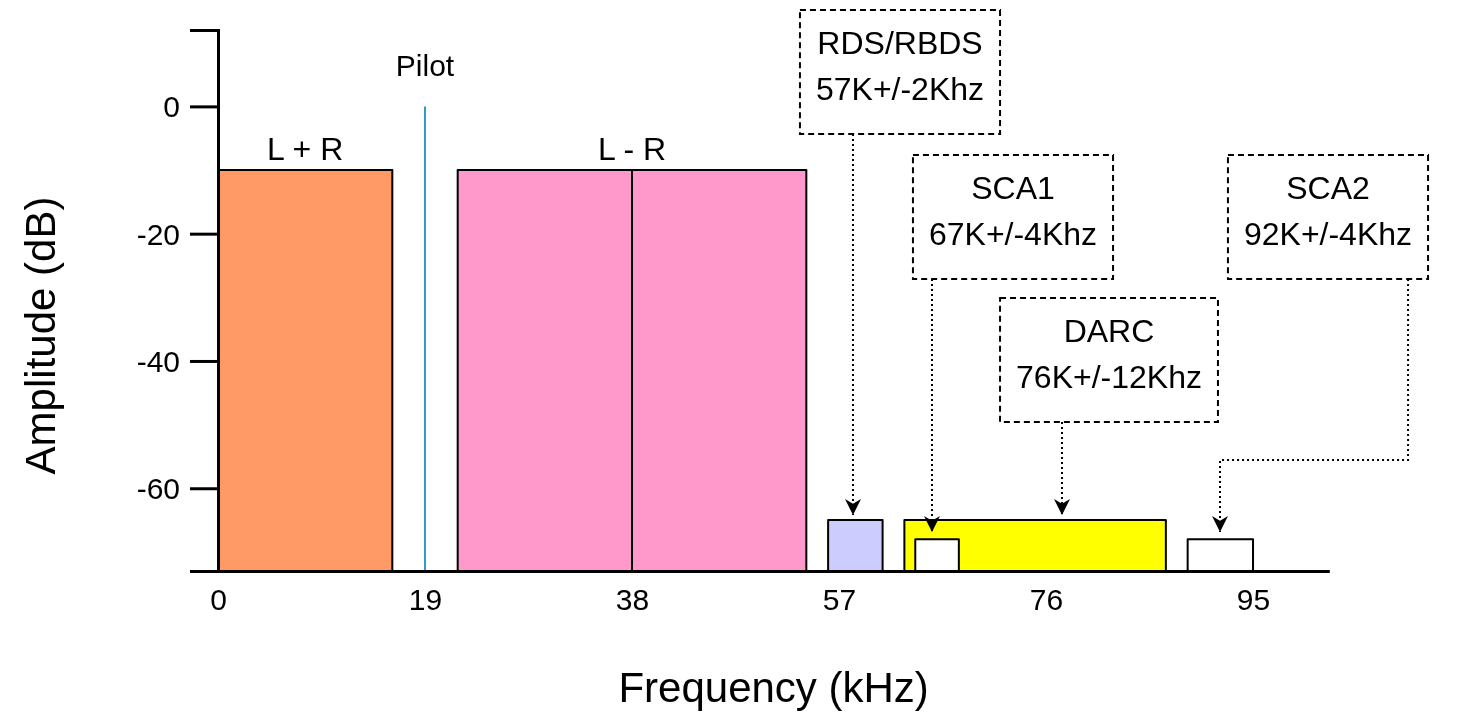 Image resolution: width=1460 pixels, height=718 pixels. What do you see at coordinates (1328, 211) in the screenshot?
I see `annotation: SCA2 92K+/-4Khz` at bounding box center [1328, 211].